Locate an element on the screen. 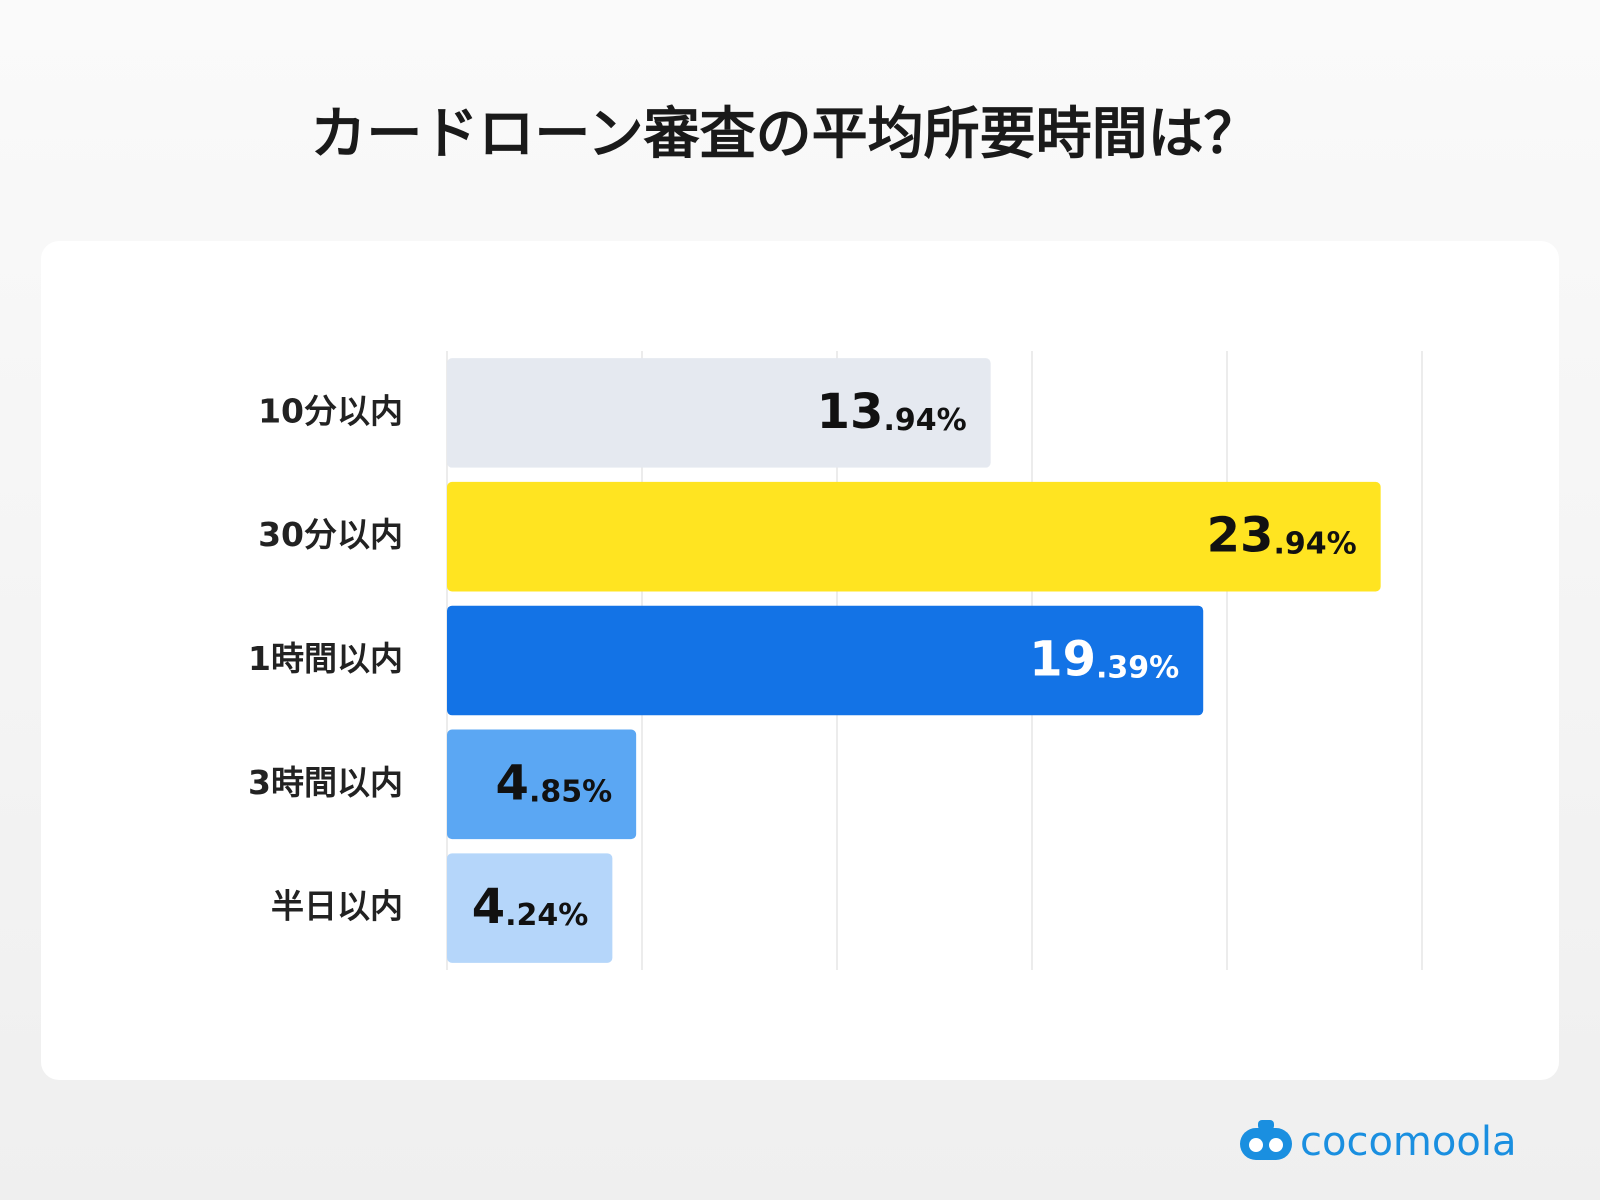  value-label-int: 19 is located at coordinates (1062, 660).